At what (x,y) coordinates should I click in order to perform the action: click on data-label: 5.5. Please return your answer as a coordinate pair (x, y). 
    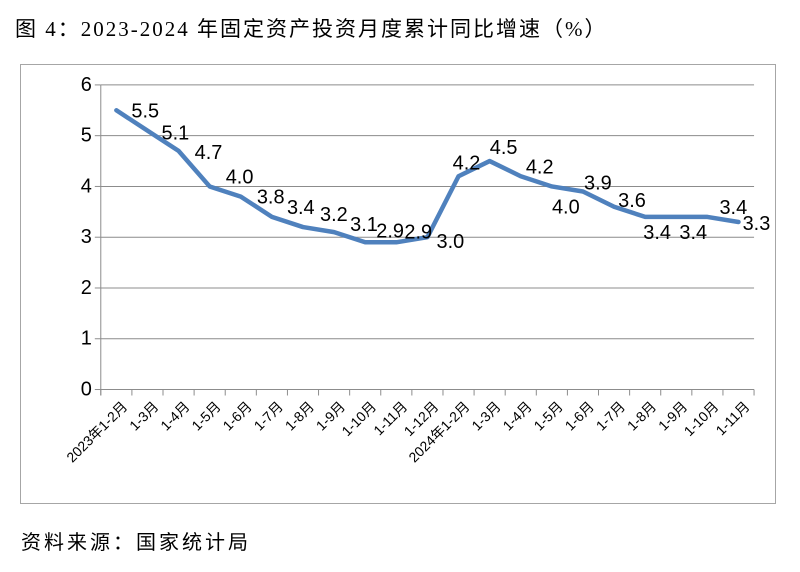
    Looking at the image, I should click on (145, 111).